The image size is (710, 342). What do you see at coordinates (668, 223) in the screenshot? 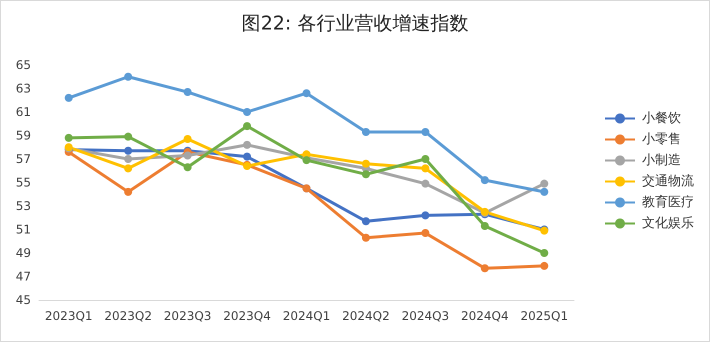
I see `legend-label: 文化娱乐` at bounding box center [668, 223].